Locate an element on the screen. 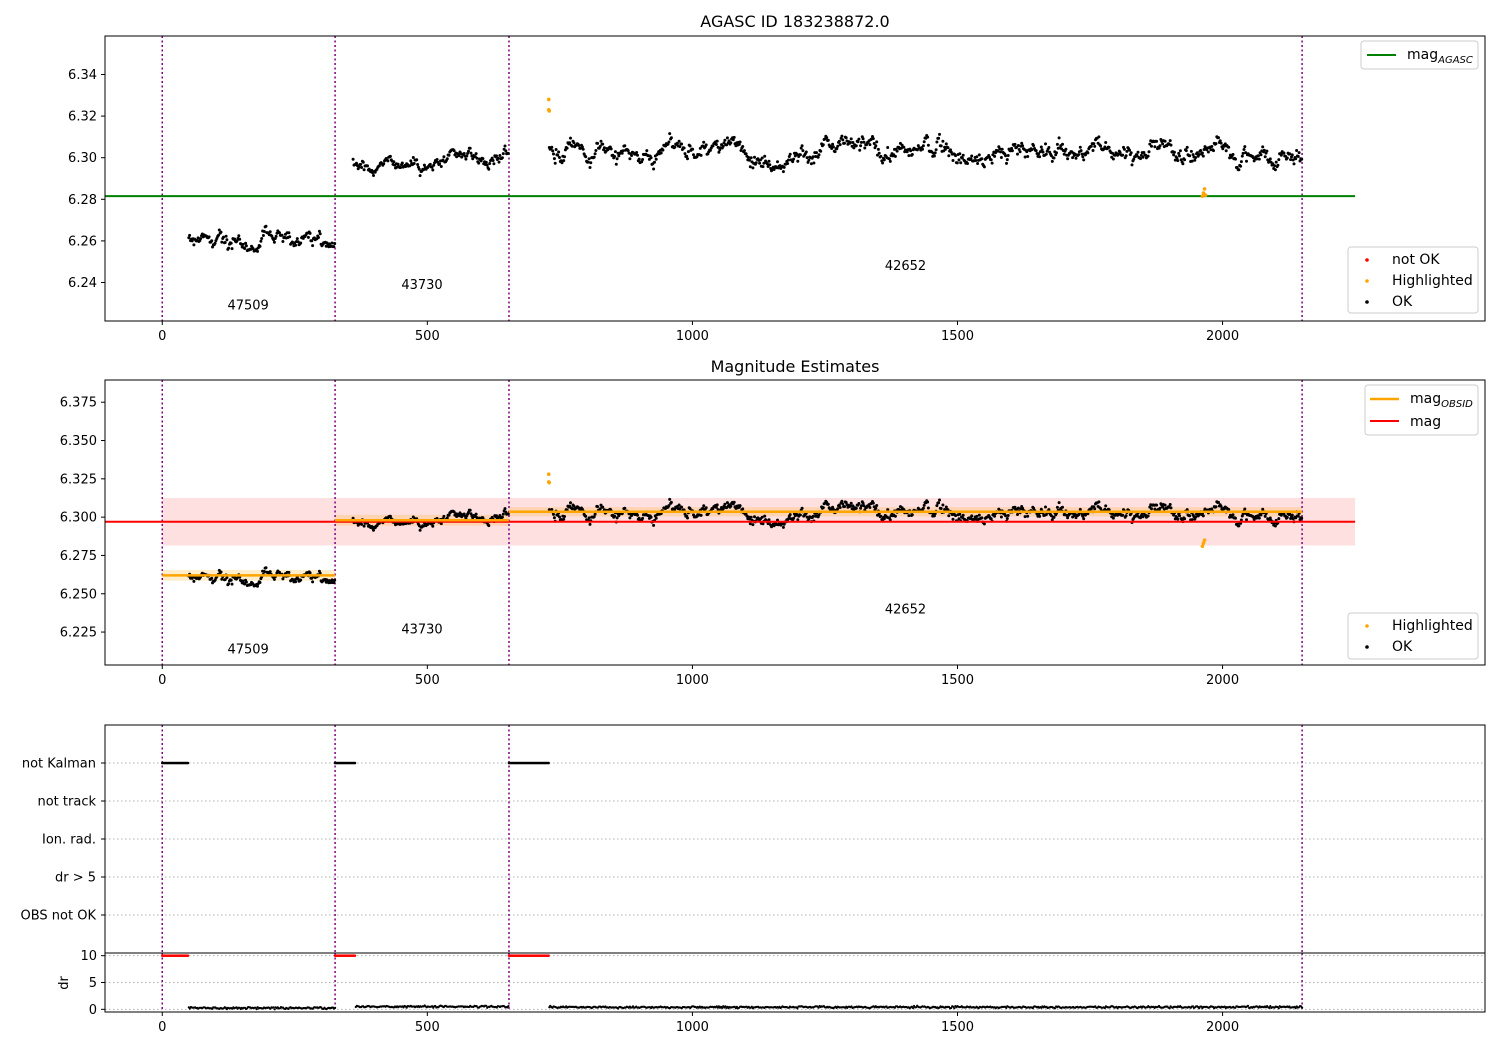 This screenshot has width=1500, height=1054. legend-sub-agasc: AGASC is located at coordinates (1455, 60).